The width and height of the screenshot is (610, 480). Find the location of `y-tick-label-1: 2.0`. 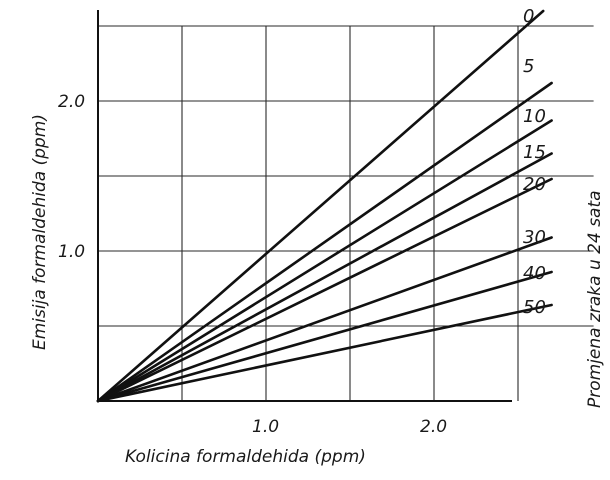

y-tick-label-1: 2.0 is located at coordinates (71, 102).